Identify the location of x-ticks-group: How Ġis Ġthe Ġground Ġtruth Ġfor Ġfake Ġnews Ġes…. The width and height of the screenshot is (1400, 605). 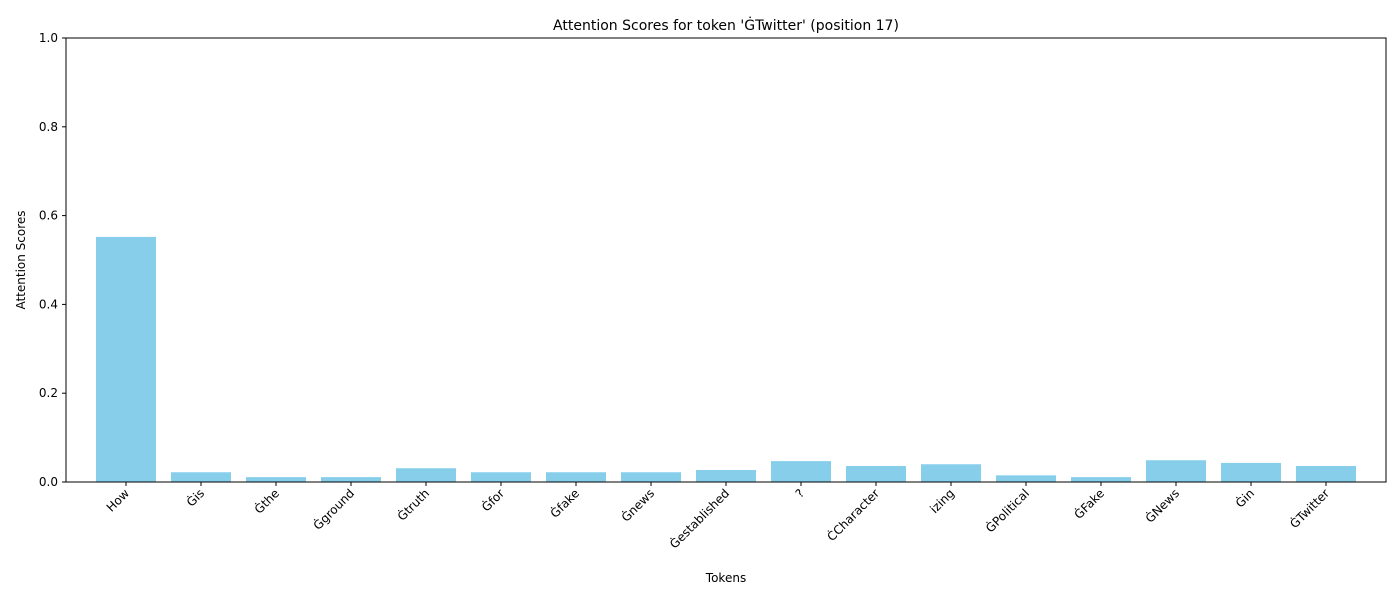
(718, 516).